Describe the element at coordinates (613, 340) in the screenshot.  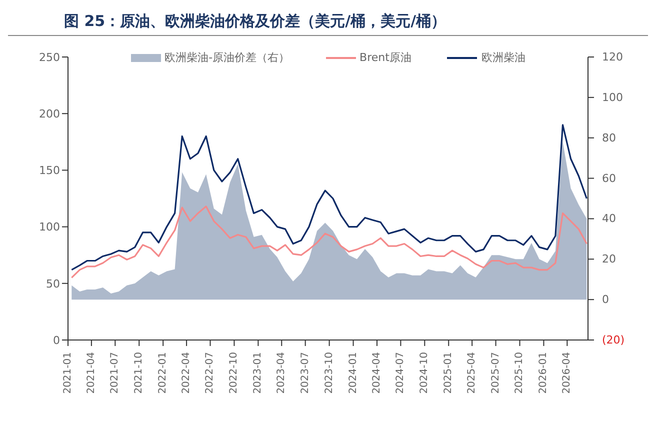
I see `y2-tick-label: (20)` at that location.